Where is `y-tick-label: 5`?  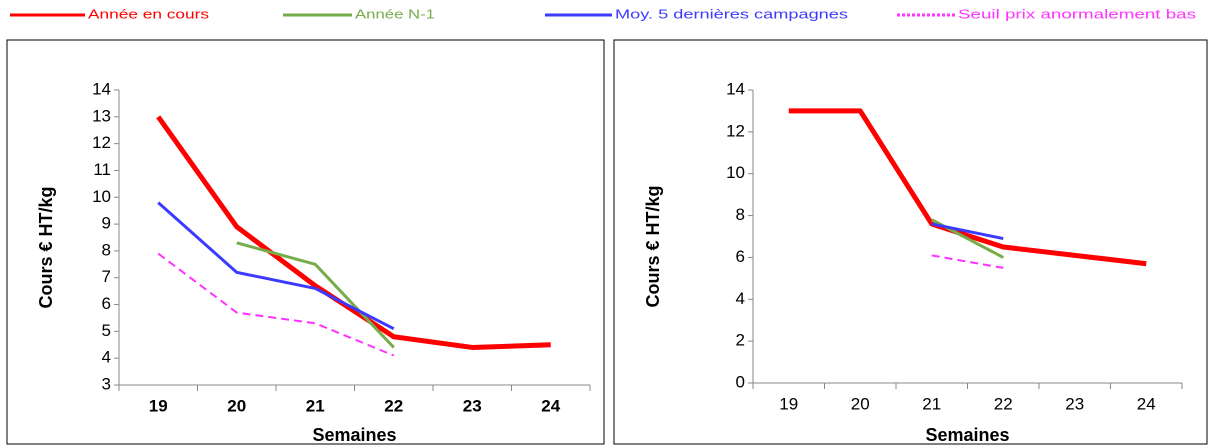 y-tick-label: 5 is located at coordinates (106, 330).